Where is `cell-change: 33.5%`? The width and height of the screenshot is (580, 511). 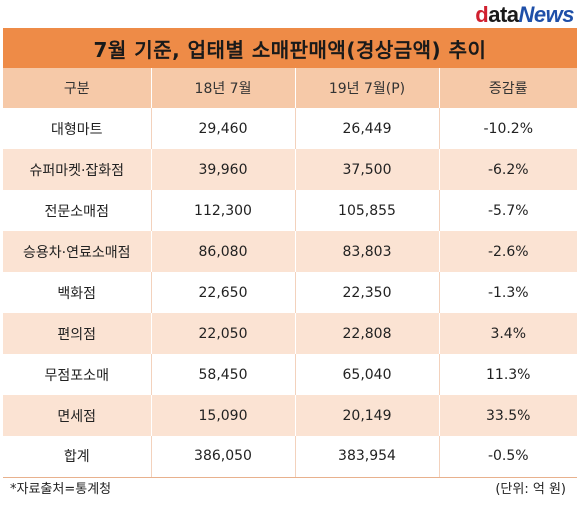
cell-change: 33.5% is located at coordinates (508, 415).